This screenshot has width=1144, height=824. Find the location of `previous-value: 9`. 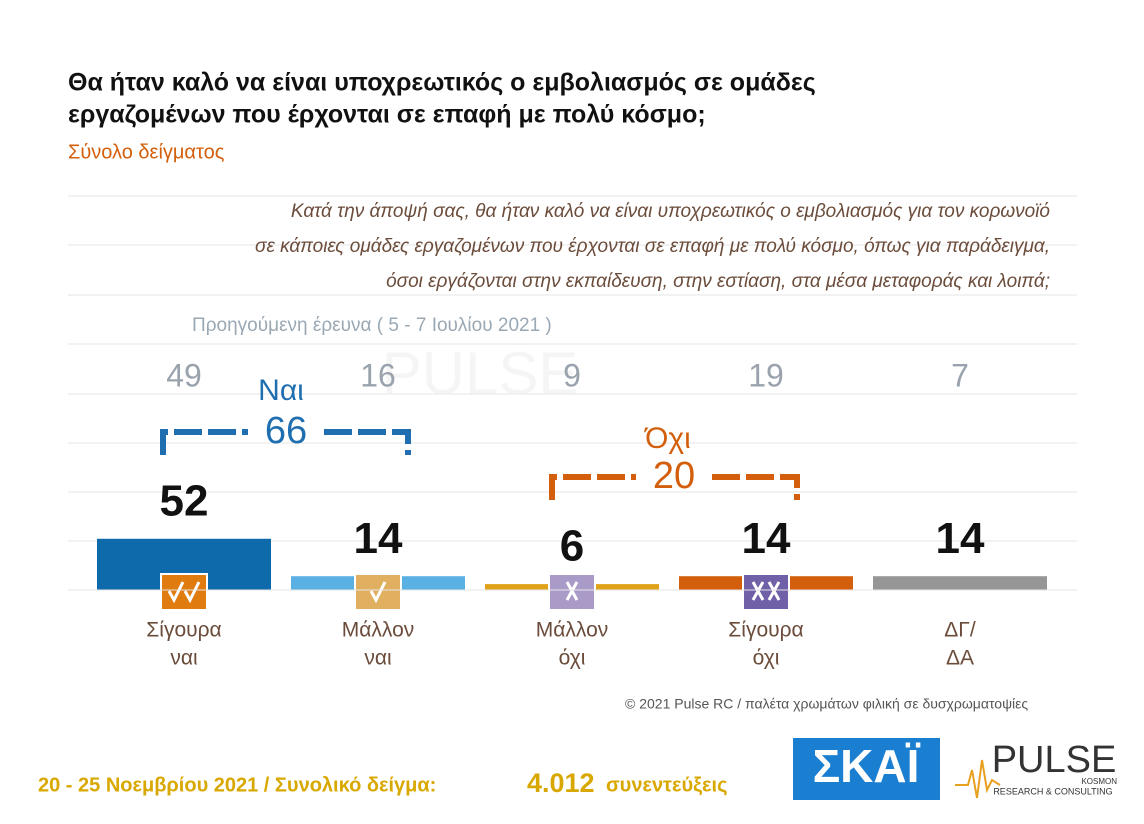

previous-value: 9 is located at coordinates (572, 375).